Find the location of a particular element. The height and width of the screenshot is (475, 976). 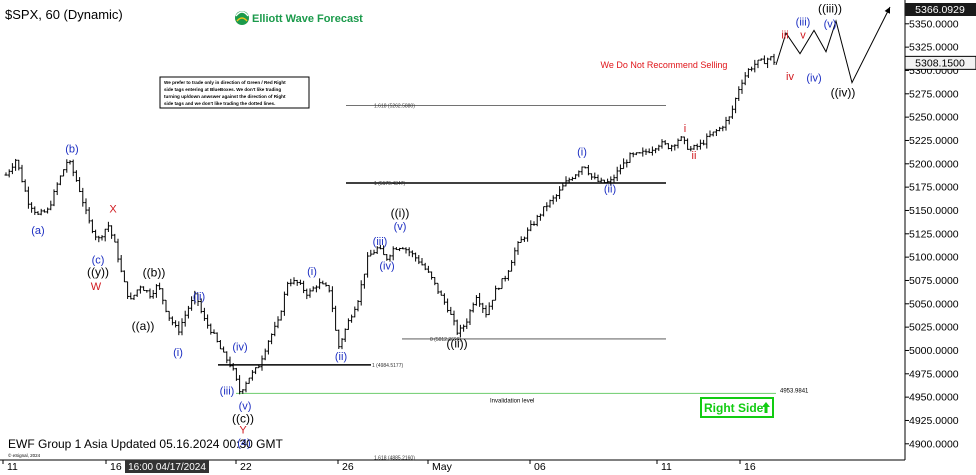

price-tick-label: 5325.0000 is located at coordinates (934, 48).